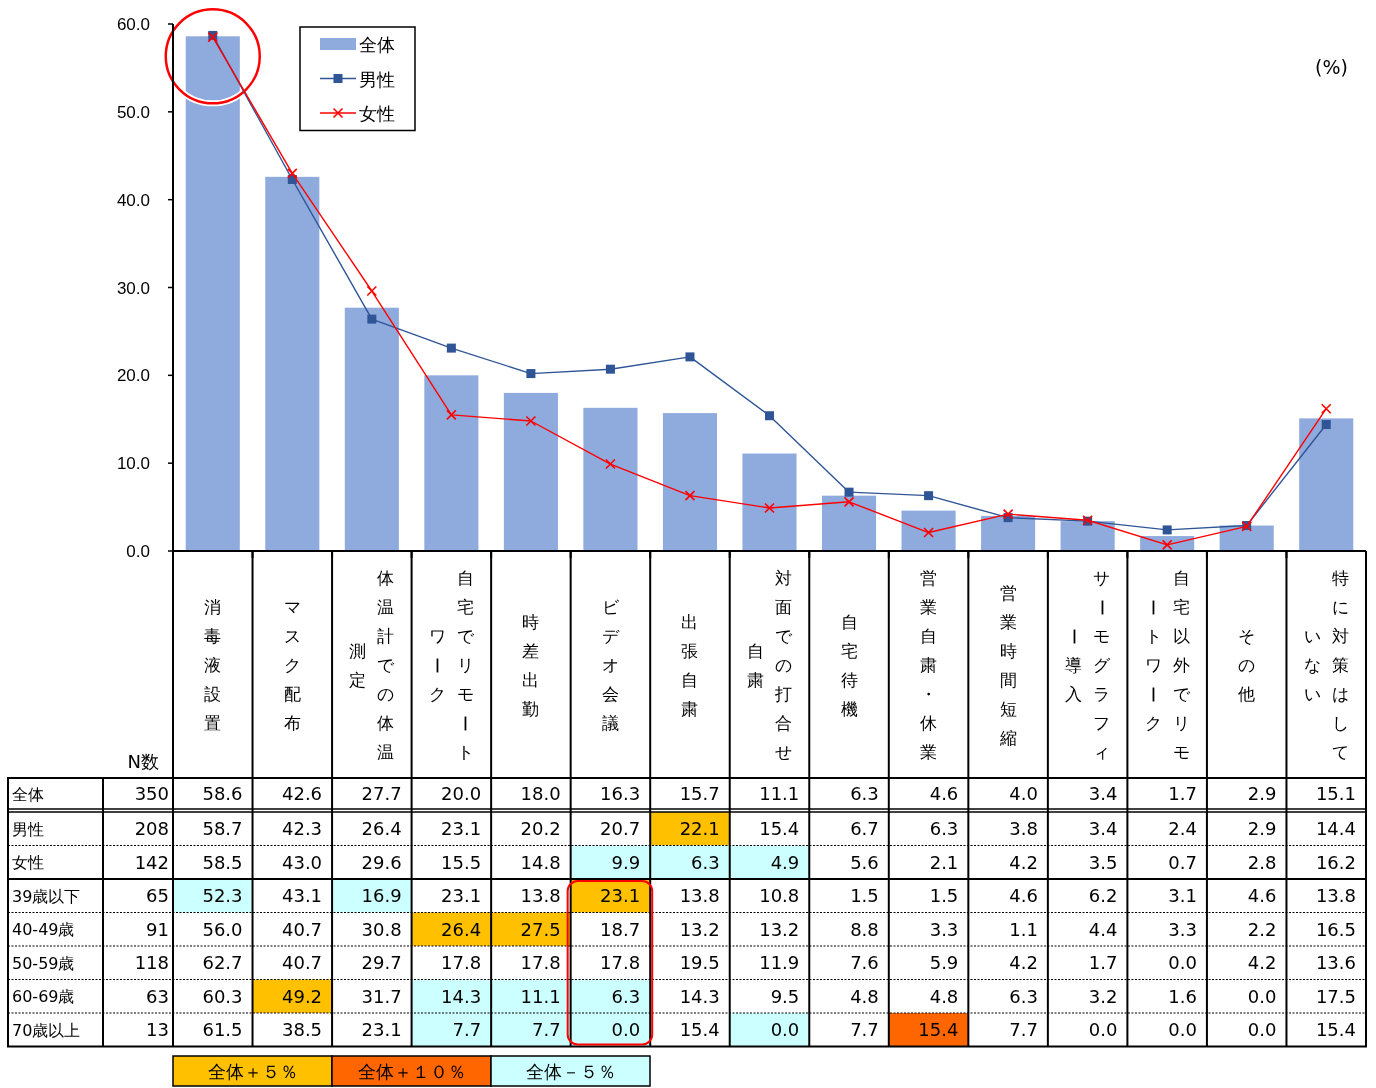 Image resolution: width=1376 pixels, height=1088 pixels. What do you see at coordinates (1331, 67) in the screenshot?
I see `annotation: (%)` at bounding box center [1331, 67].